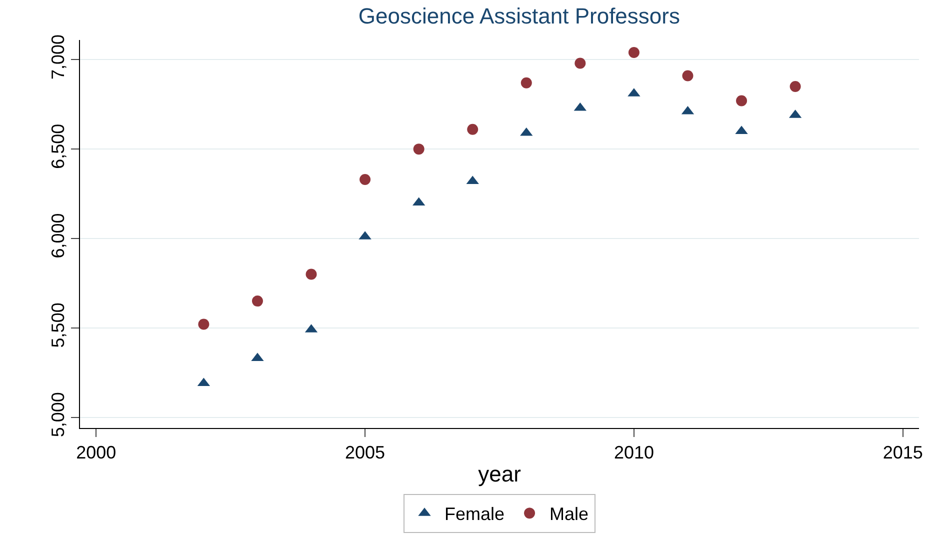  Describe the element at coordinates (902, 452) in the screenshot. I see `x-tick-label: 2015` at that location.